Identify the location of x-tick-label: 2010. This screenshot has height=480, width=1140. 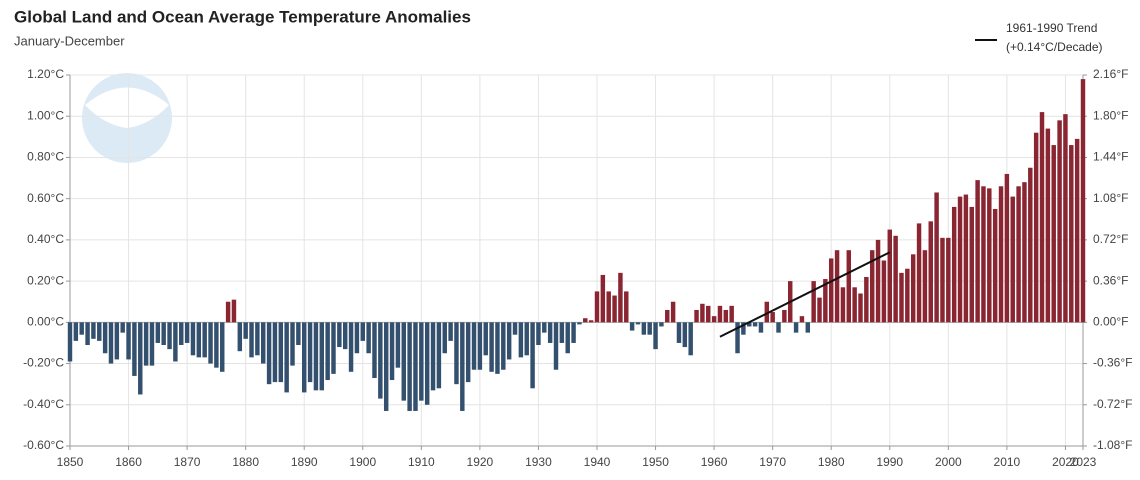
(1007, 462).